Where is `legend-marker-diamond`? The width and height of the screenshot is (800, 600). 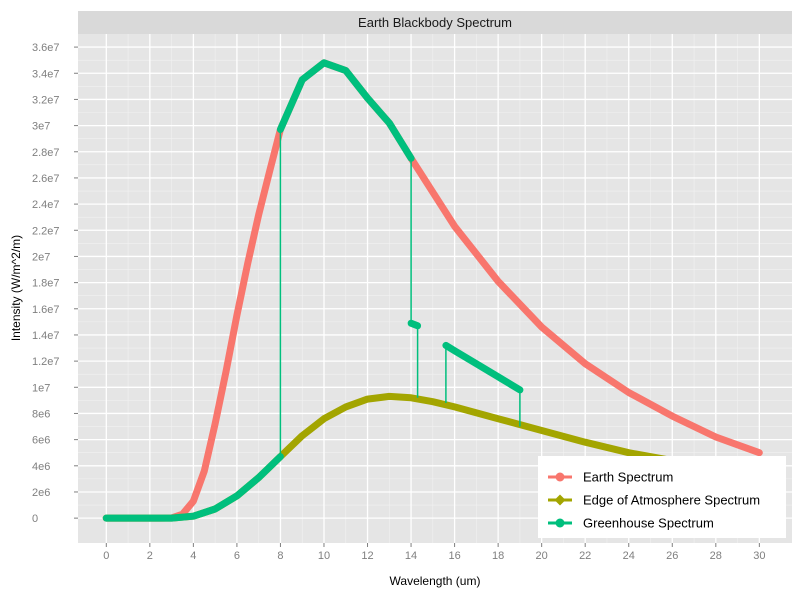
legend-marker-diamond is located at coordinates (560, 500).